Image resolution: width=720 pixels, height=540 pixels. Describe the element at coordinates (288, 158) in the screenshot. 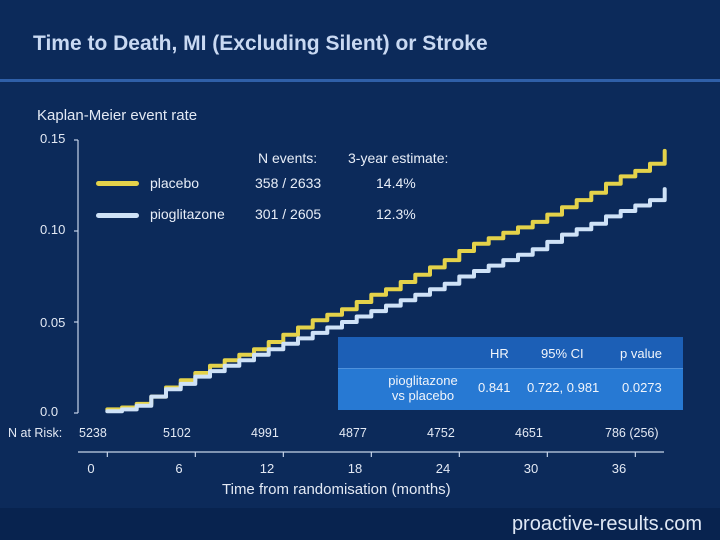

I see `legend-header-n-events: N events:` at that location.